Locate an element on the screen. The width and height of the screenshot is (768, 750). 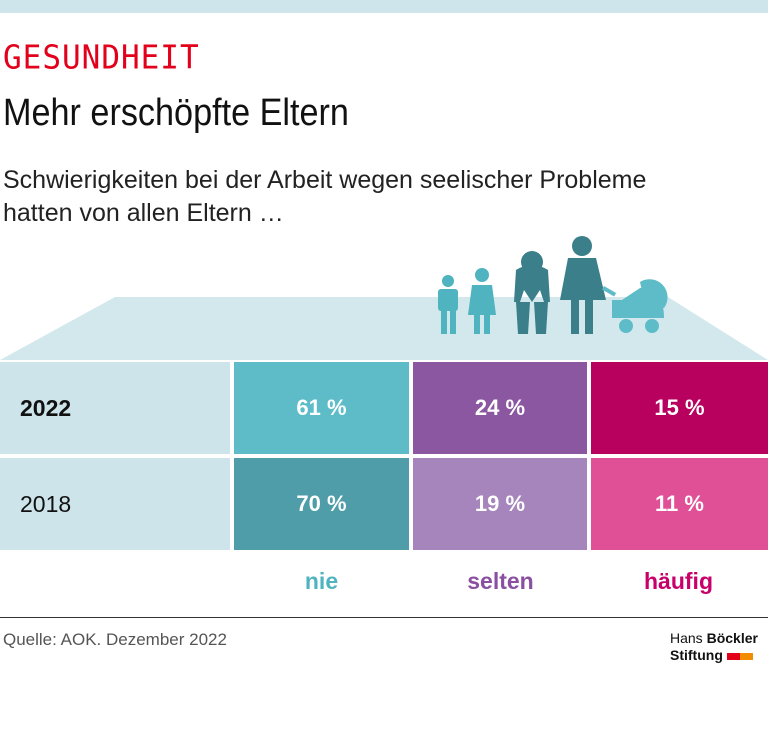
cell-2022-selten: 24 % is located at coordinates (500, 408).